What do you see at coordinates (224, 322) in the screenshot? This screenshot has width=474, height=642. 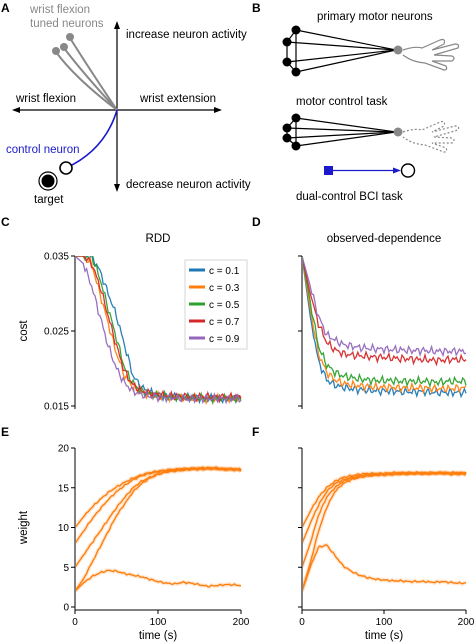 I see `legend-entry: c = 0.7` at bounding box center [224, 322].